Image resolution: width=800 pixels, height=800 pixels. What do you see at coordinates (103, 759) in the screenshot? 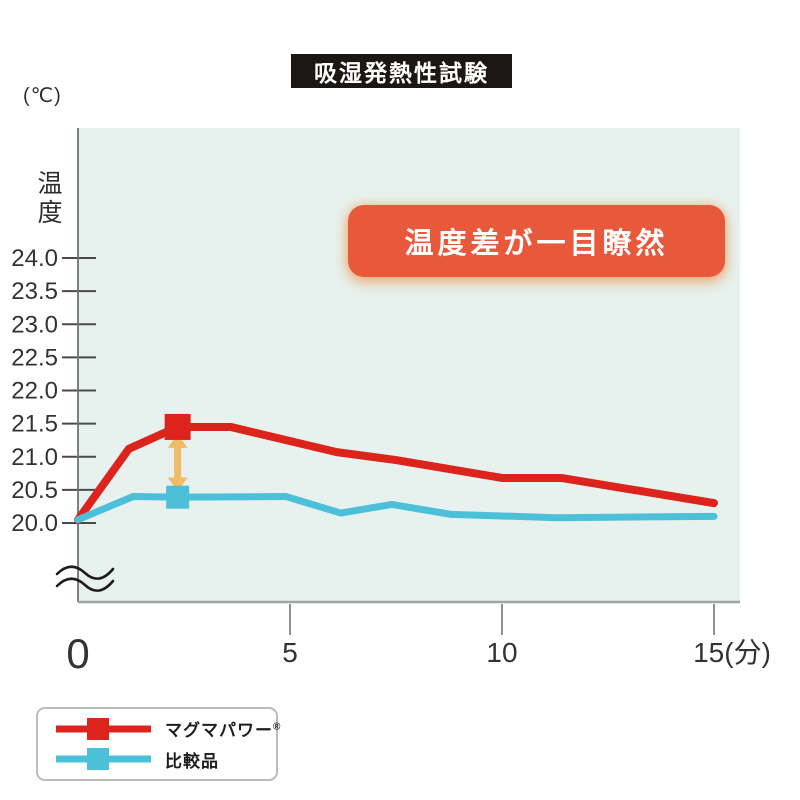
I see `legend-swatch-cyan` at bounding box center [103, 759].